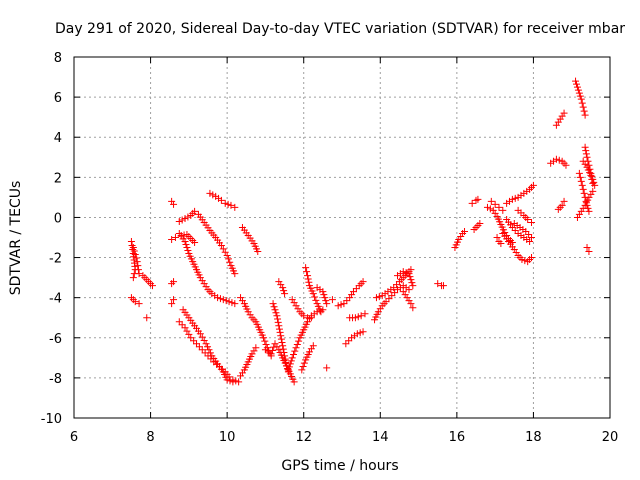 Image resolution: width=640 pixels, height=480 pixels. I want to click on x-tick-label: 14, so click(380, 437).